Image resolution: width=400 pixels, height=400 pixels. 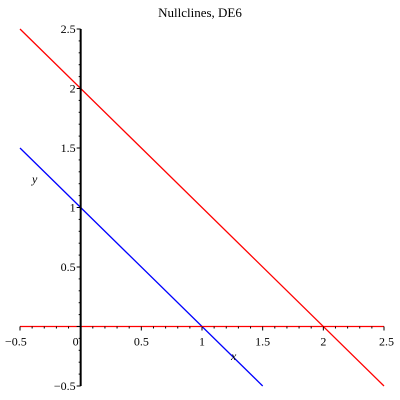 What do you see at coordinates (34, 179) in the screenshot?
I see `y-axis-label: y` at bounding box center [34, 179].